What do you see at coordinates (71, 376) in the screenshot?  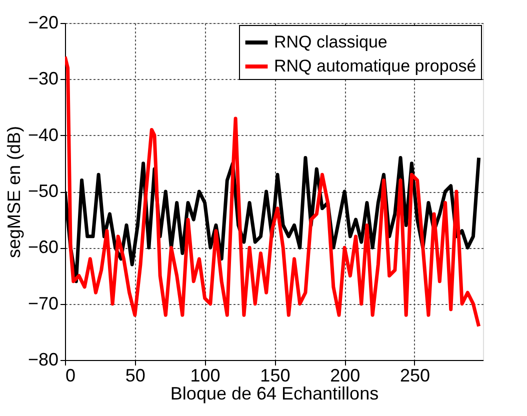 I see `x-tick-label: 0` at bounding box center [71, 376].